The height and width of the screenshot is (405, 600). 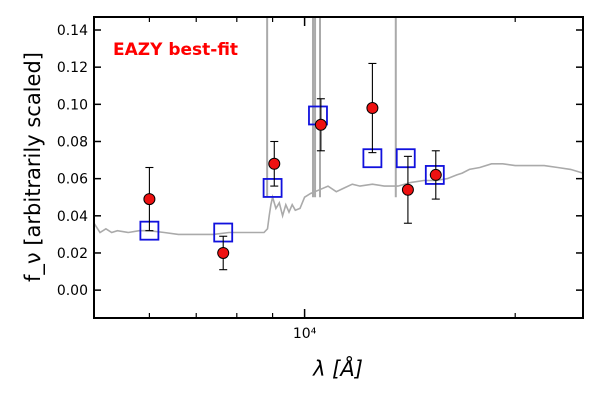 What do you see at coordinates (72, 217) in the screenshot?
I see `y-tick-label: 0.04` at bounding box center [72, 217].